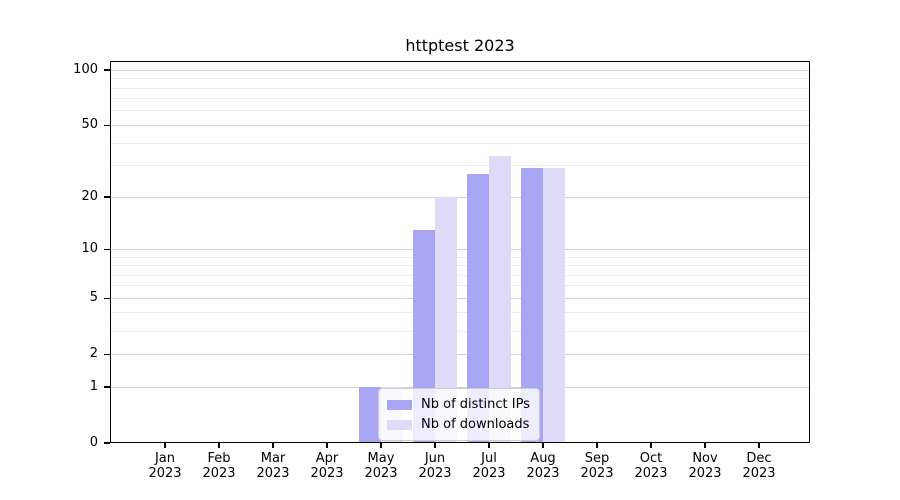 This screenshot has height=500, width=900. Describe the element at coordinates (399, 424) in the screenshot. I see `legend-swatch-downloads` at that location.